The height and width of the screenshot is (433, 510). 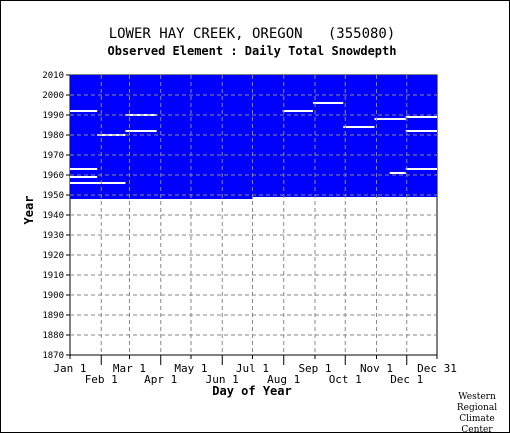 What do you see at coordinates (376, 368) in the screenshot?
I see `x-tick-label-nov-1: Nov 1` at bounding box center [376, 368].